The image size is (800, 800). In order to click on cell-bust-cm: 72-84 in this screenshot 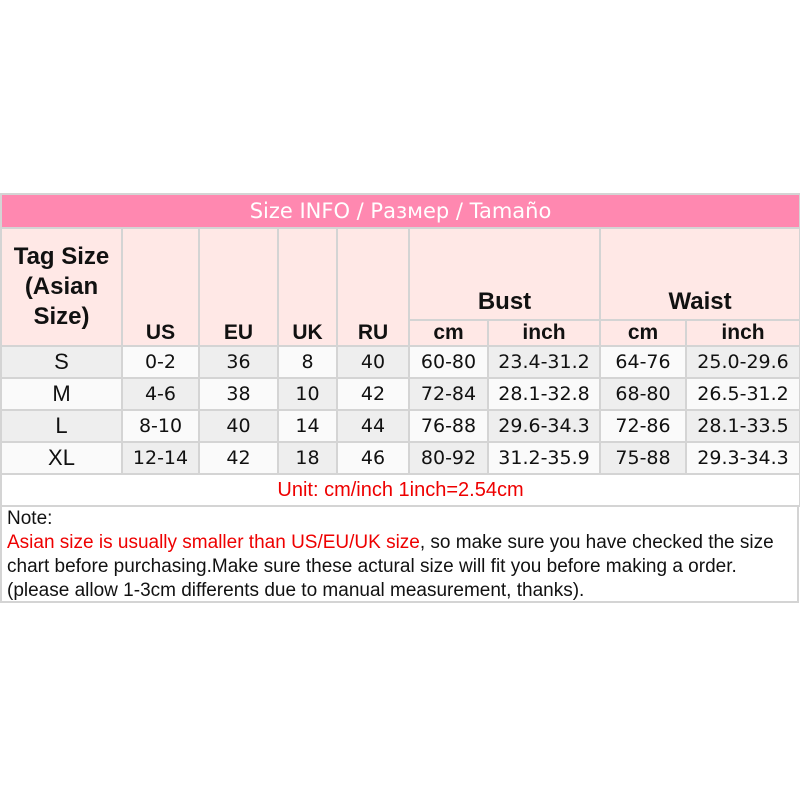, I will do `click(448, 394)`.